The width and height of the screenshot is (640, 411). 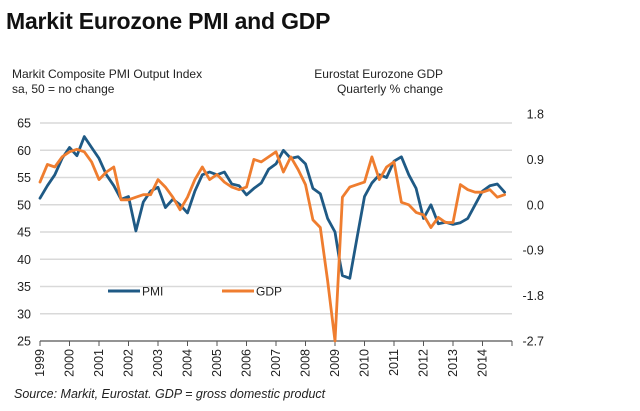 What do you see at coordinates (335, 363) in the screenshot?
I see `x-tick-label: 2009` at bounding box center [335, 363].